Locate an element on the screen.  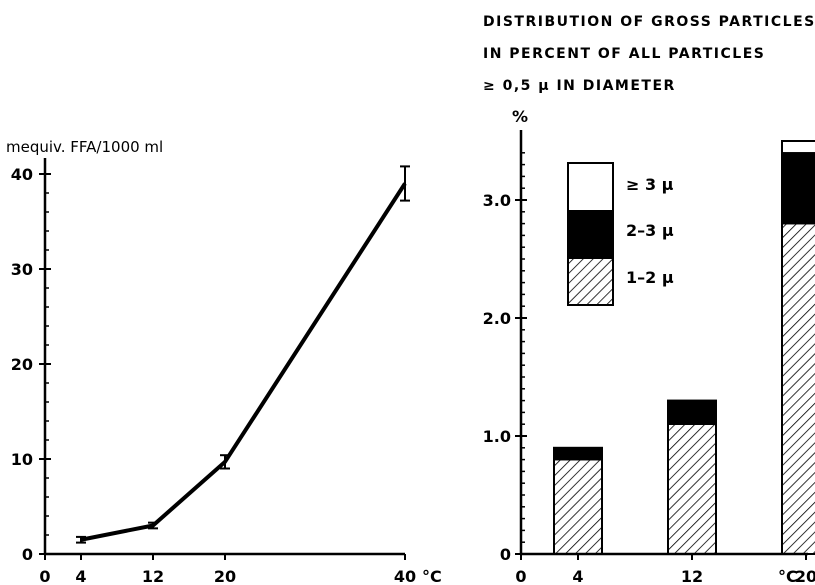
particle-y-tick-label: 3.0 is located at coordinates (497, 200).